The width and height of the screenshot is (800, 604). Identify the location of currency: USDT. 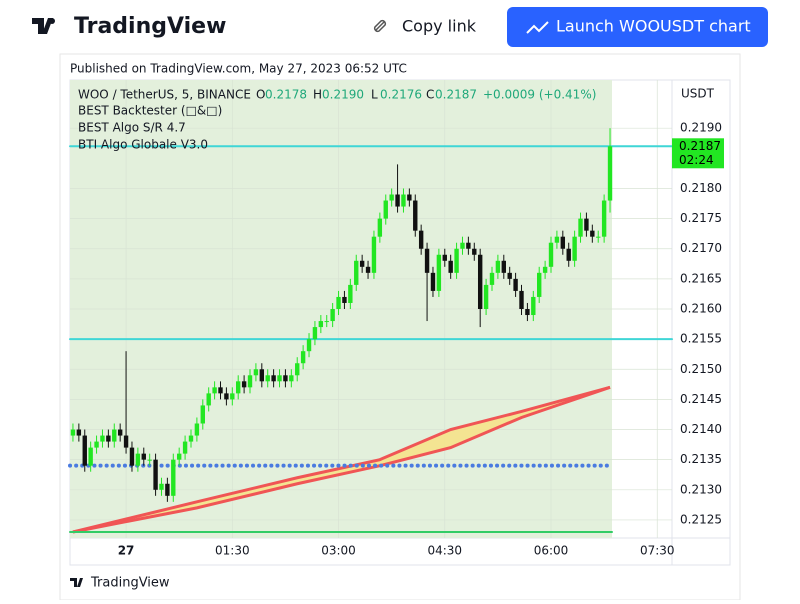
(698, 94).